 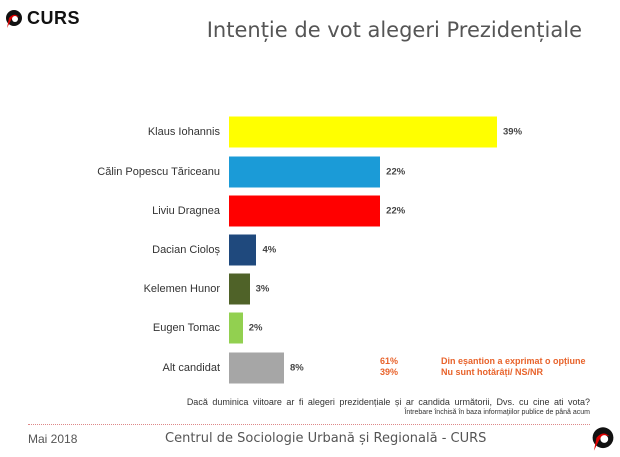 What do you see at coordinates (262, 289) in the screenshot?
I see `data-label: 3%` at bounding box center [262, 289].